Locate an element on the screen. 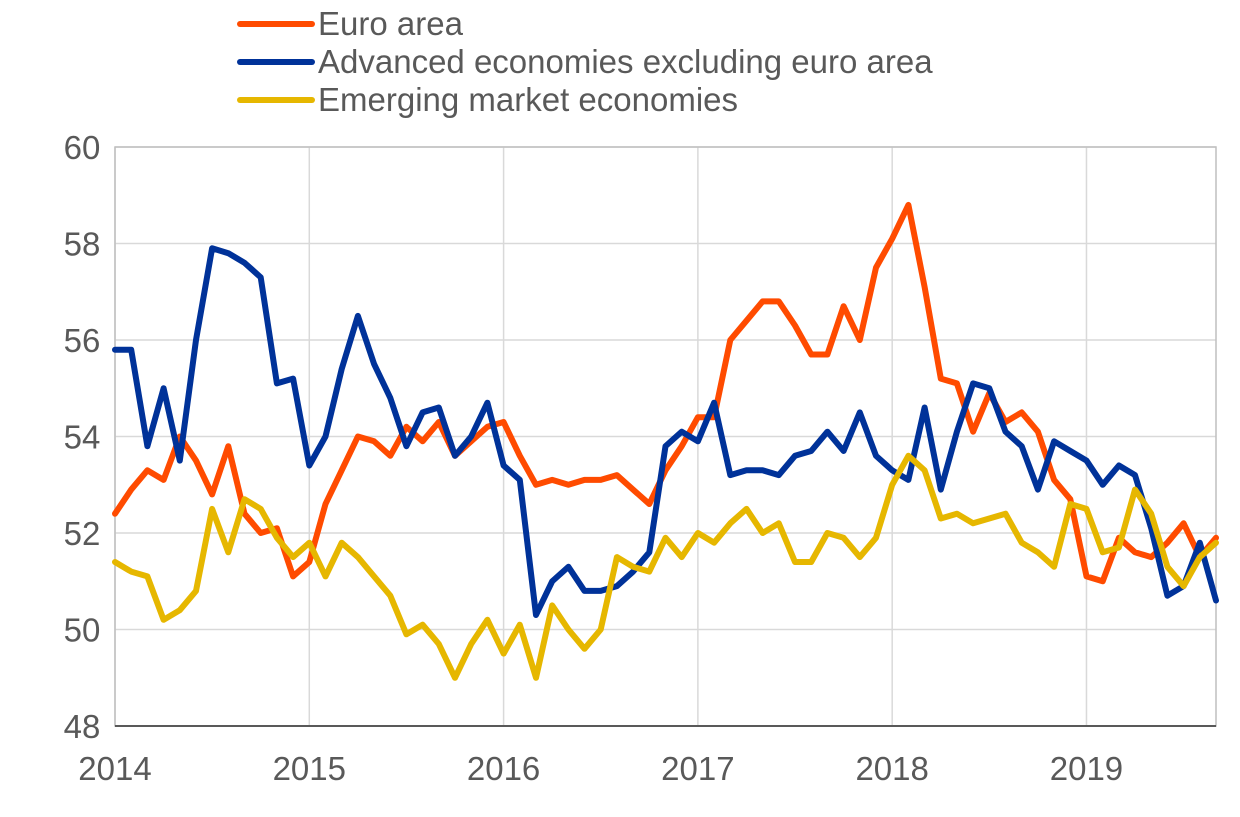  x-axis-tick-labels: 2014 2015 2016 2017 2018 2019 is located at coordinates (600, 768).